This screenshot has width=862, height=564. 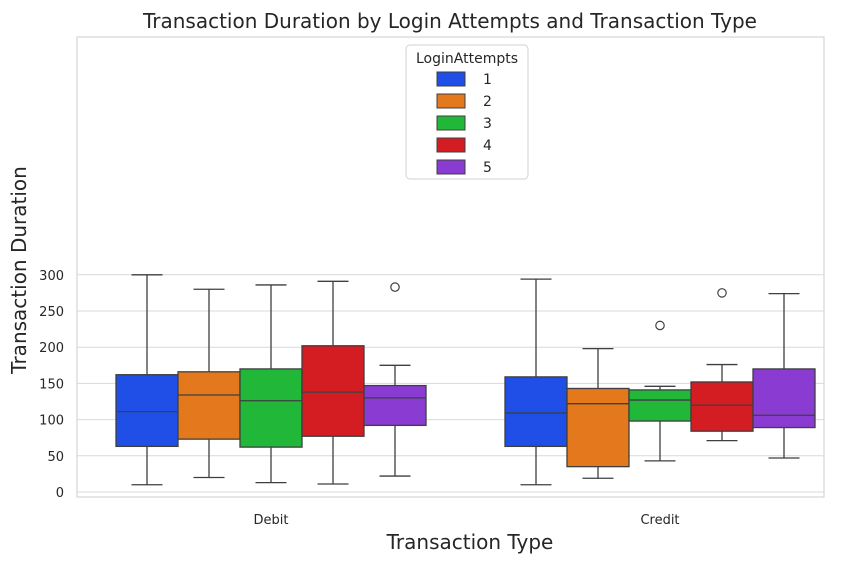 What do you see at coordinates (51, 312) in the screenshot?
I see `y-tick-label: 250` at bounding box center [51, 312].